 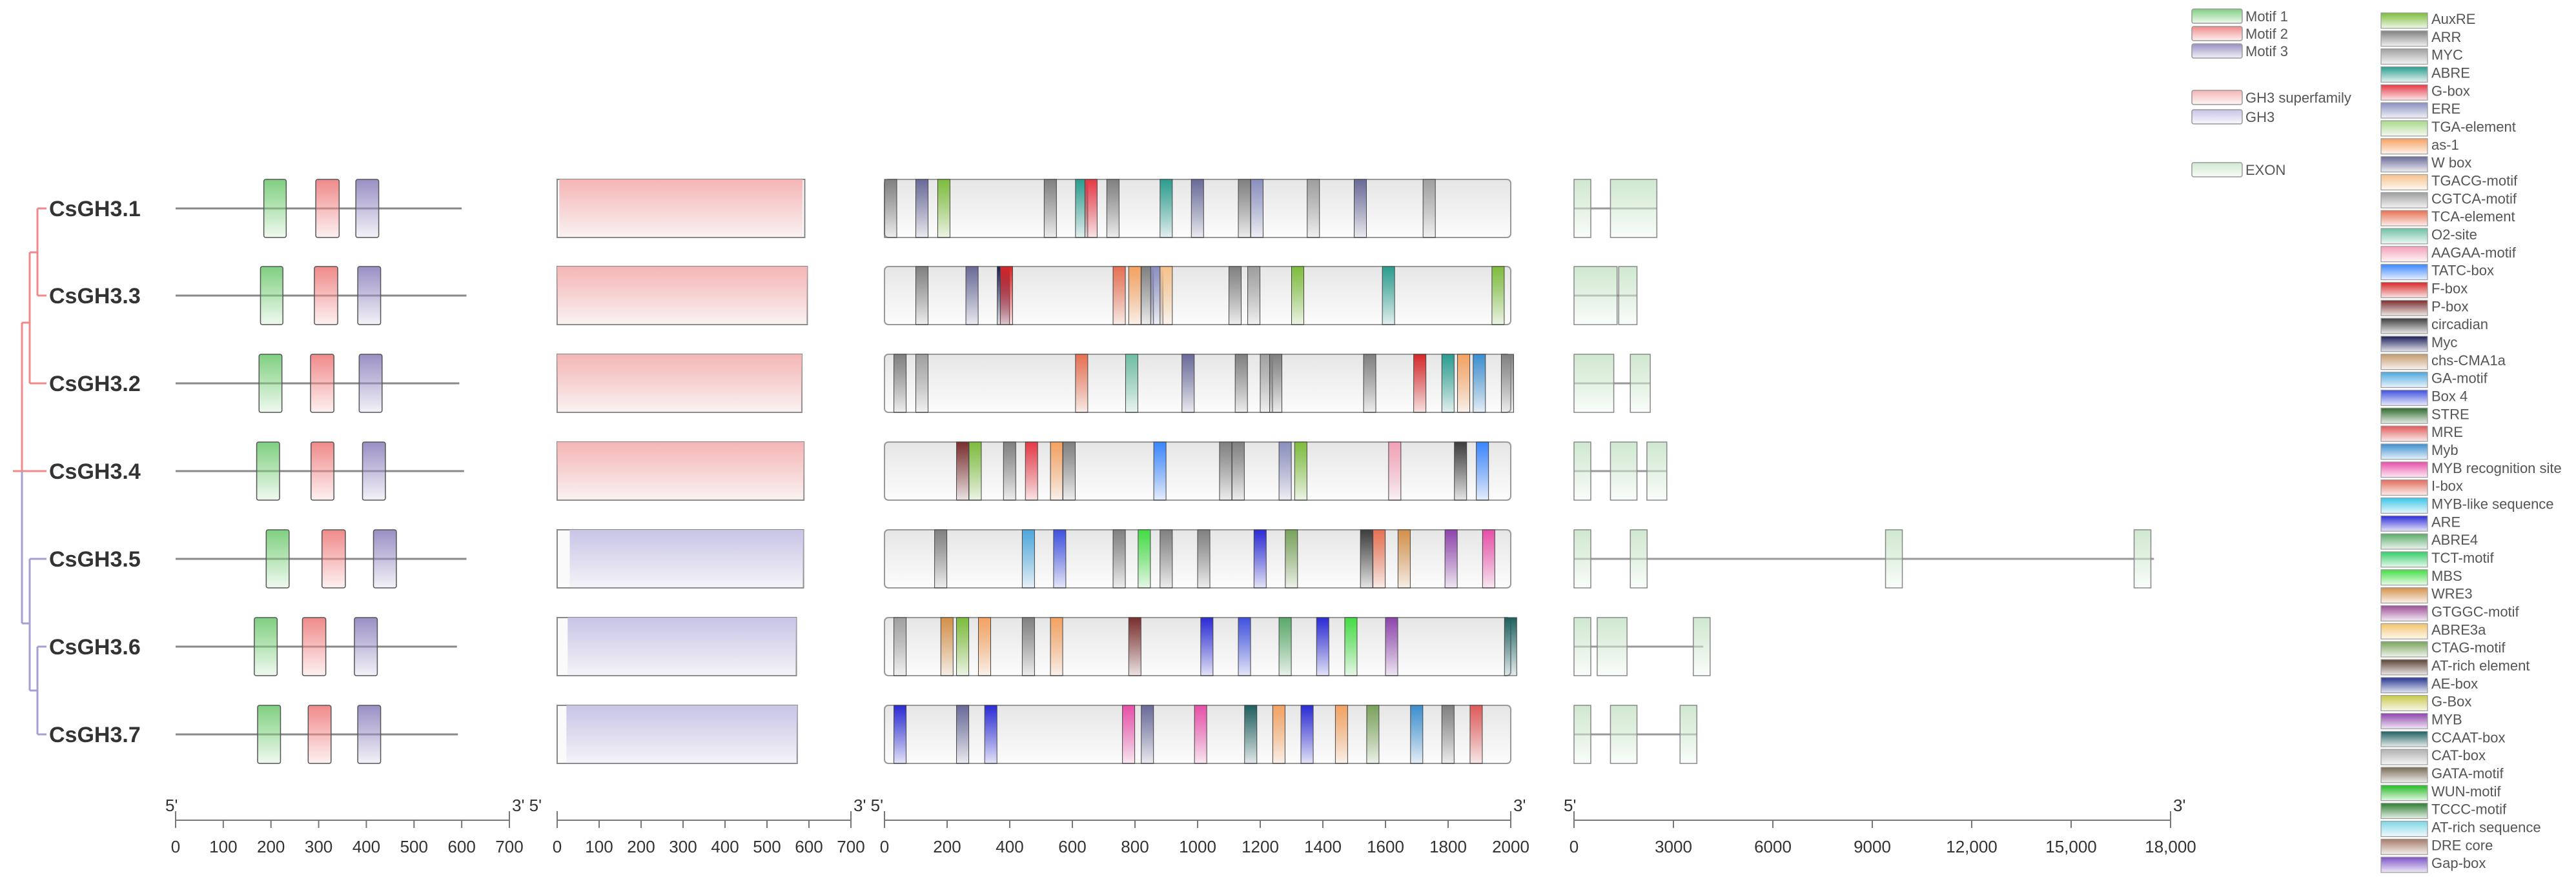 What do you see at coordinates (2481, 666) in the screenshot?
I see `legend-label-at-rich-element: AT-rich element` at bounding box center [2481, 666].